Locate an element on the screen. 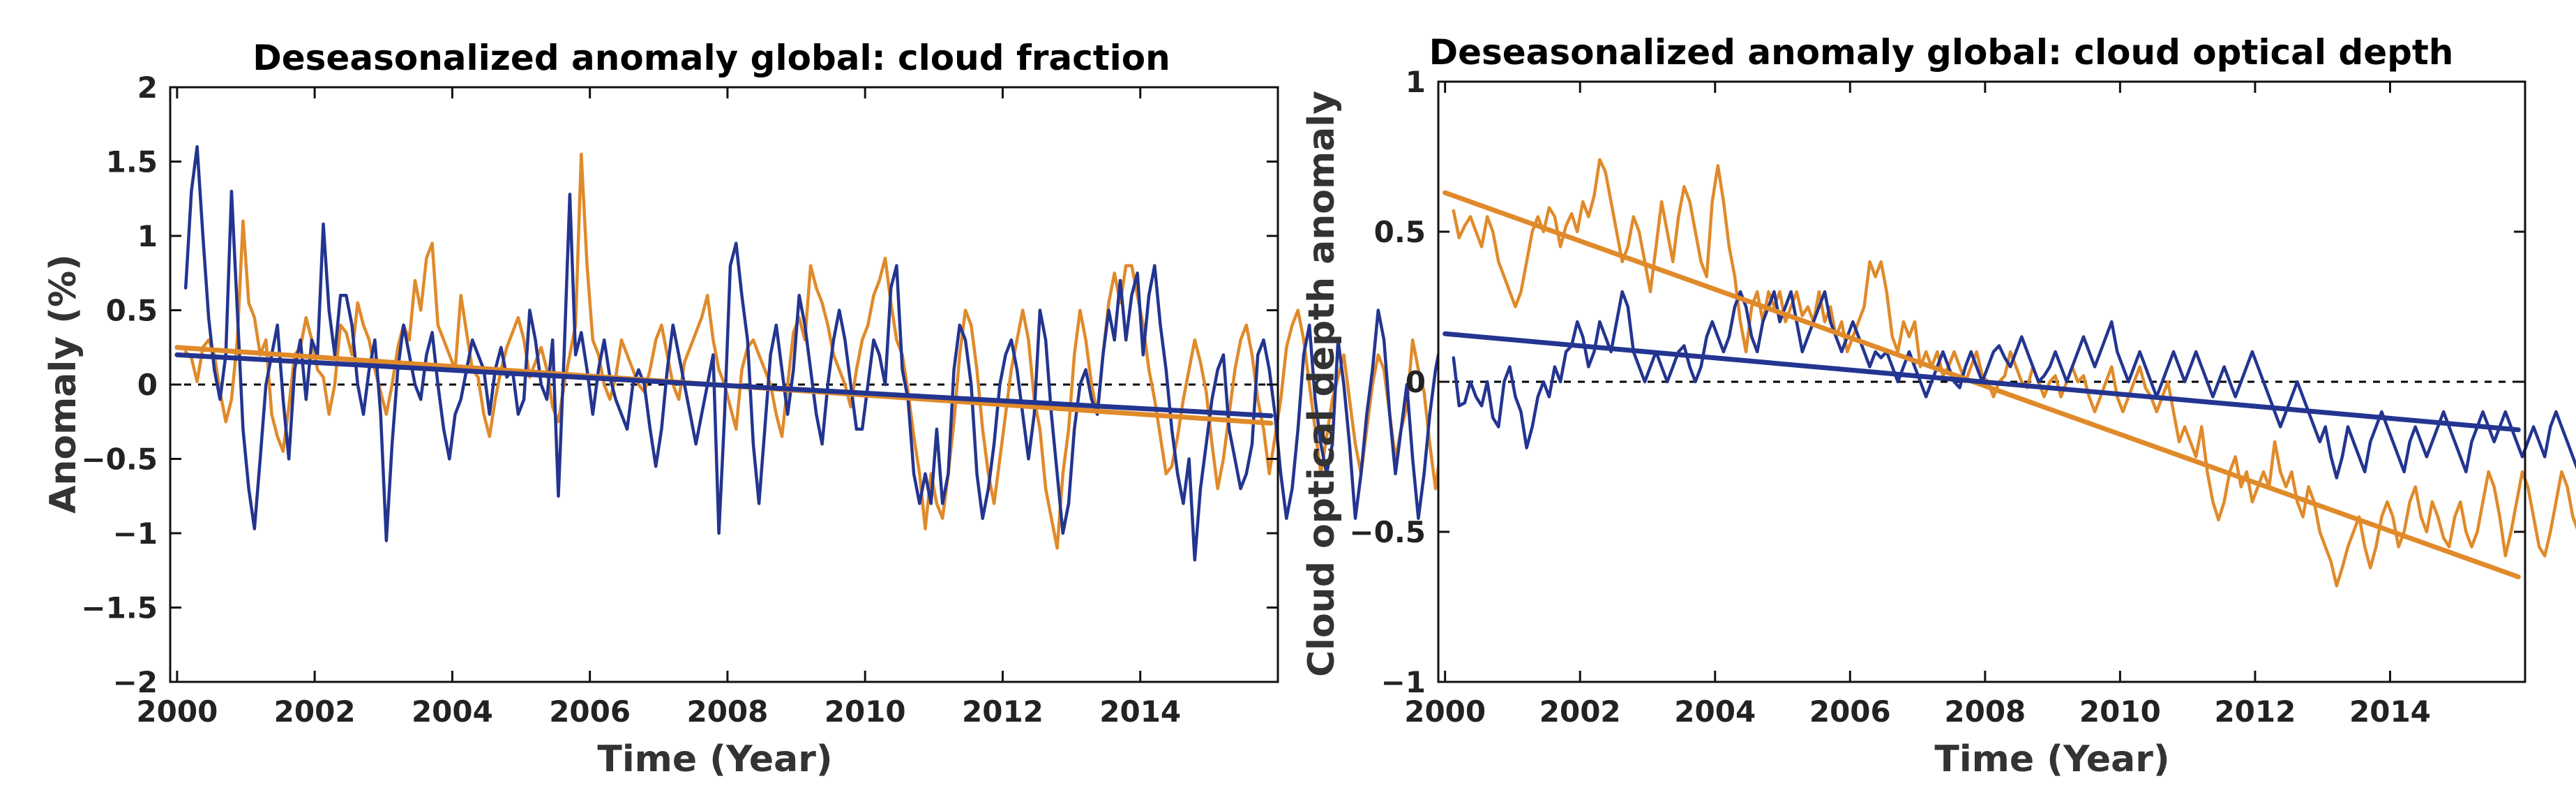 This screenshot has width=2576, height=811. series-line-blue-series is located at coordinates (2014, 384).